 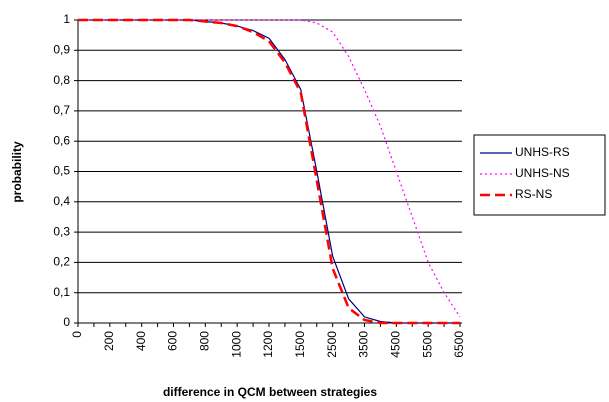 What do you see at coordinates (109, 341) in the screenshot?
I see `x-tick-label: 200` at bounding box center [109, 341].